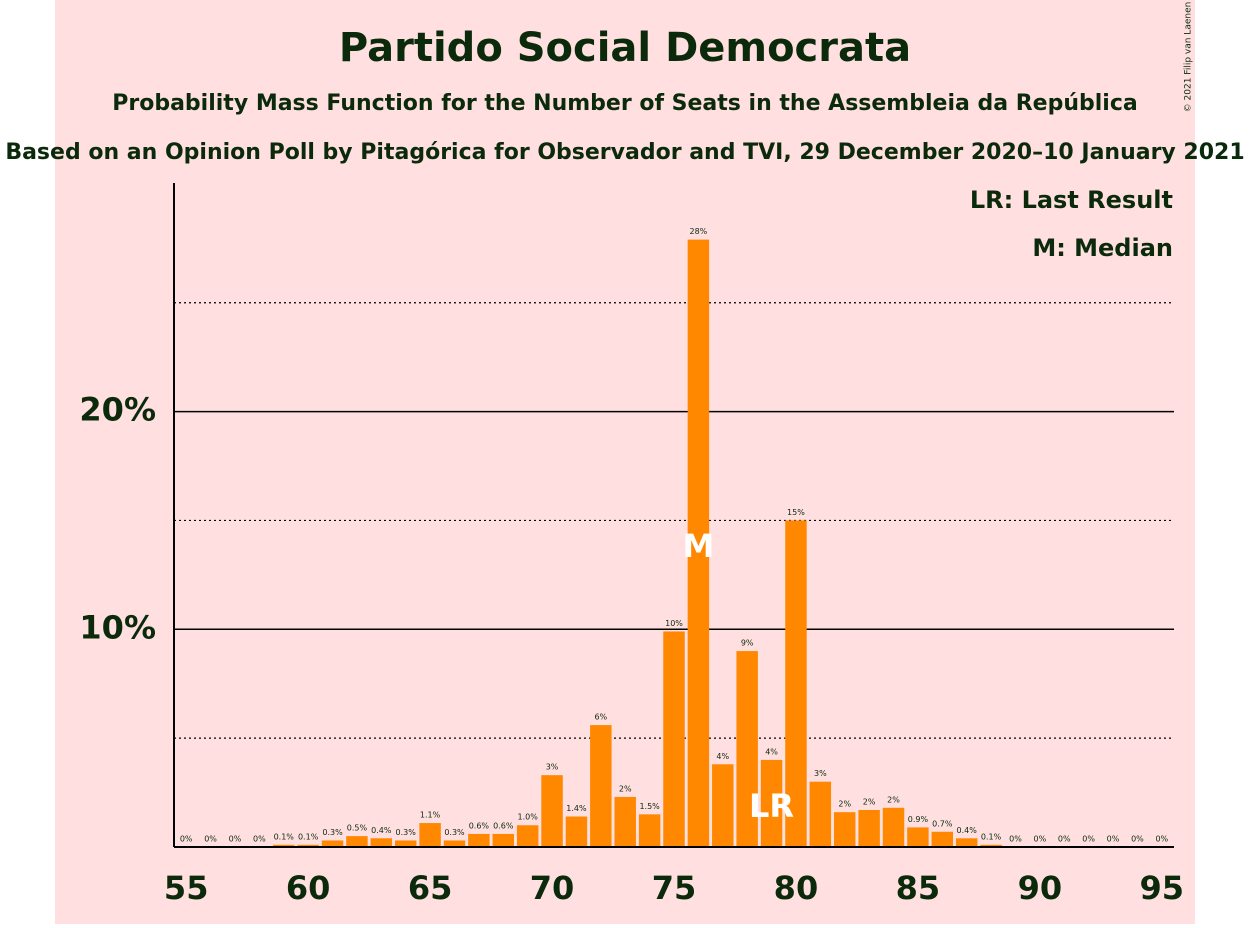  What do you see at coordinates (771, 806) in the screenshot?
I see `annotation: LR` at bounding box center [771, 806].